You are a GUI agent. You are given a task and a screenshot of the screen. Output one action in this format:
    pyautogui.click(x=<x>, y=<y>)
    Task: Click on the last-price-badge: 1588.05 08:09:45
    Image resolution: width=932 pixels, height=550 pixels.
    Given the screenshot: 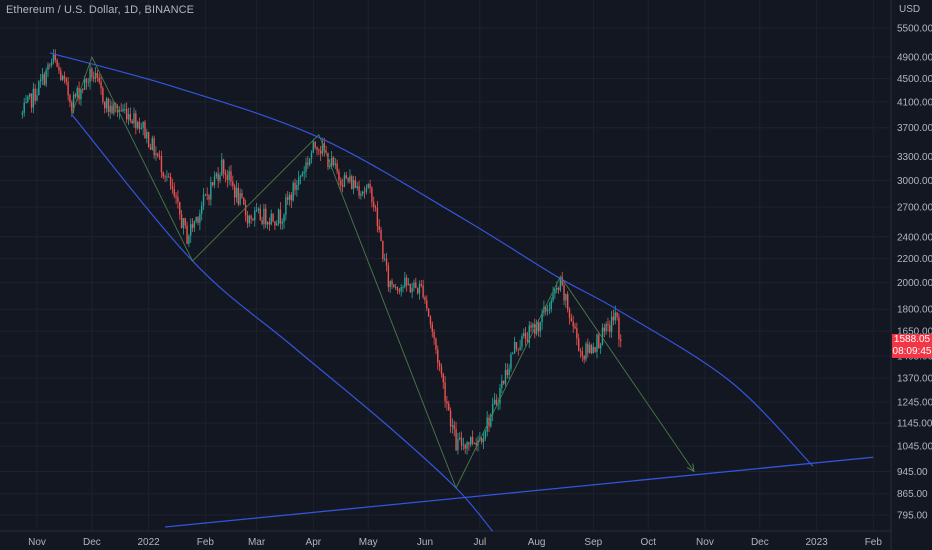 What is the action you would take?
    pyautogui.click(x=912, y=345)
    